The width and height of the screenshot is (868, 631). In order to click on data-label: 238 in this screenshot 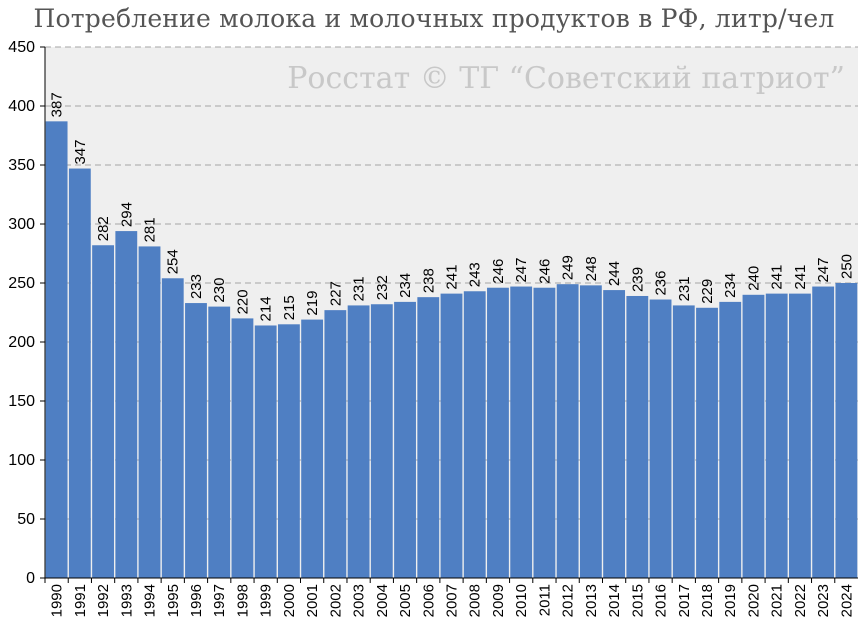, I will do `click(428, 280)`.